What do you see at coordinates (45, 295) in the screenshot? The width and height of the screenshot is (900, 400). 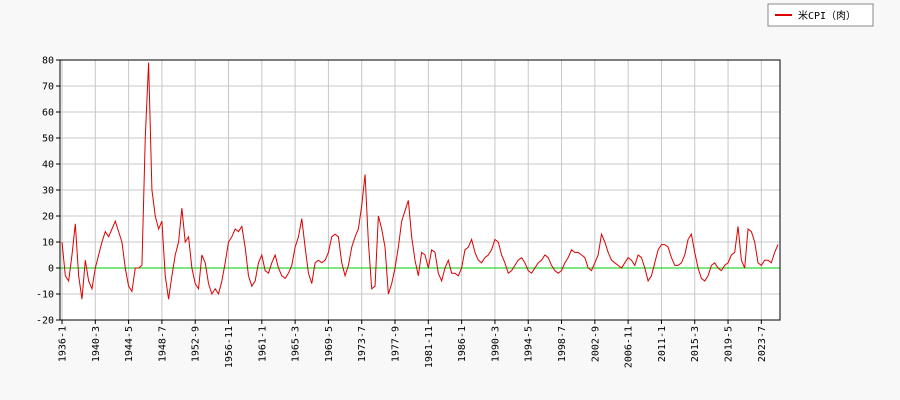 I see `y-tick-label: -10` at bounding box center [45, 295].